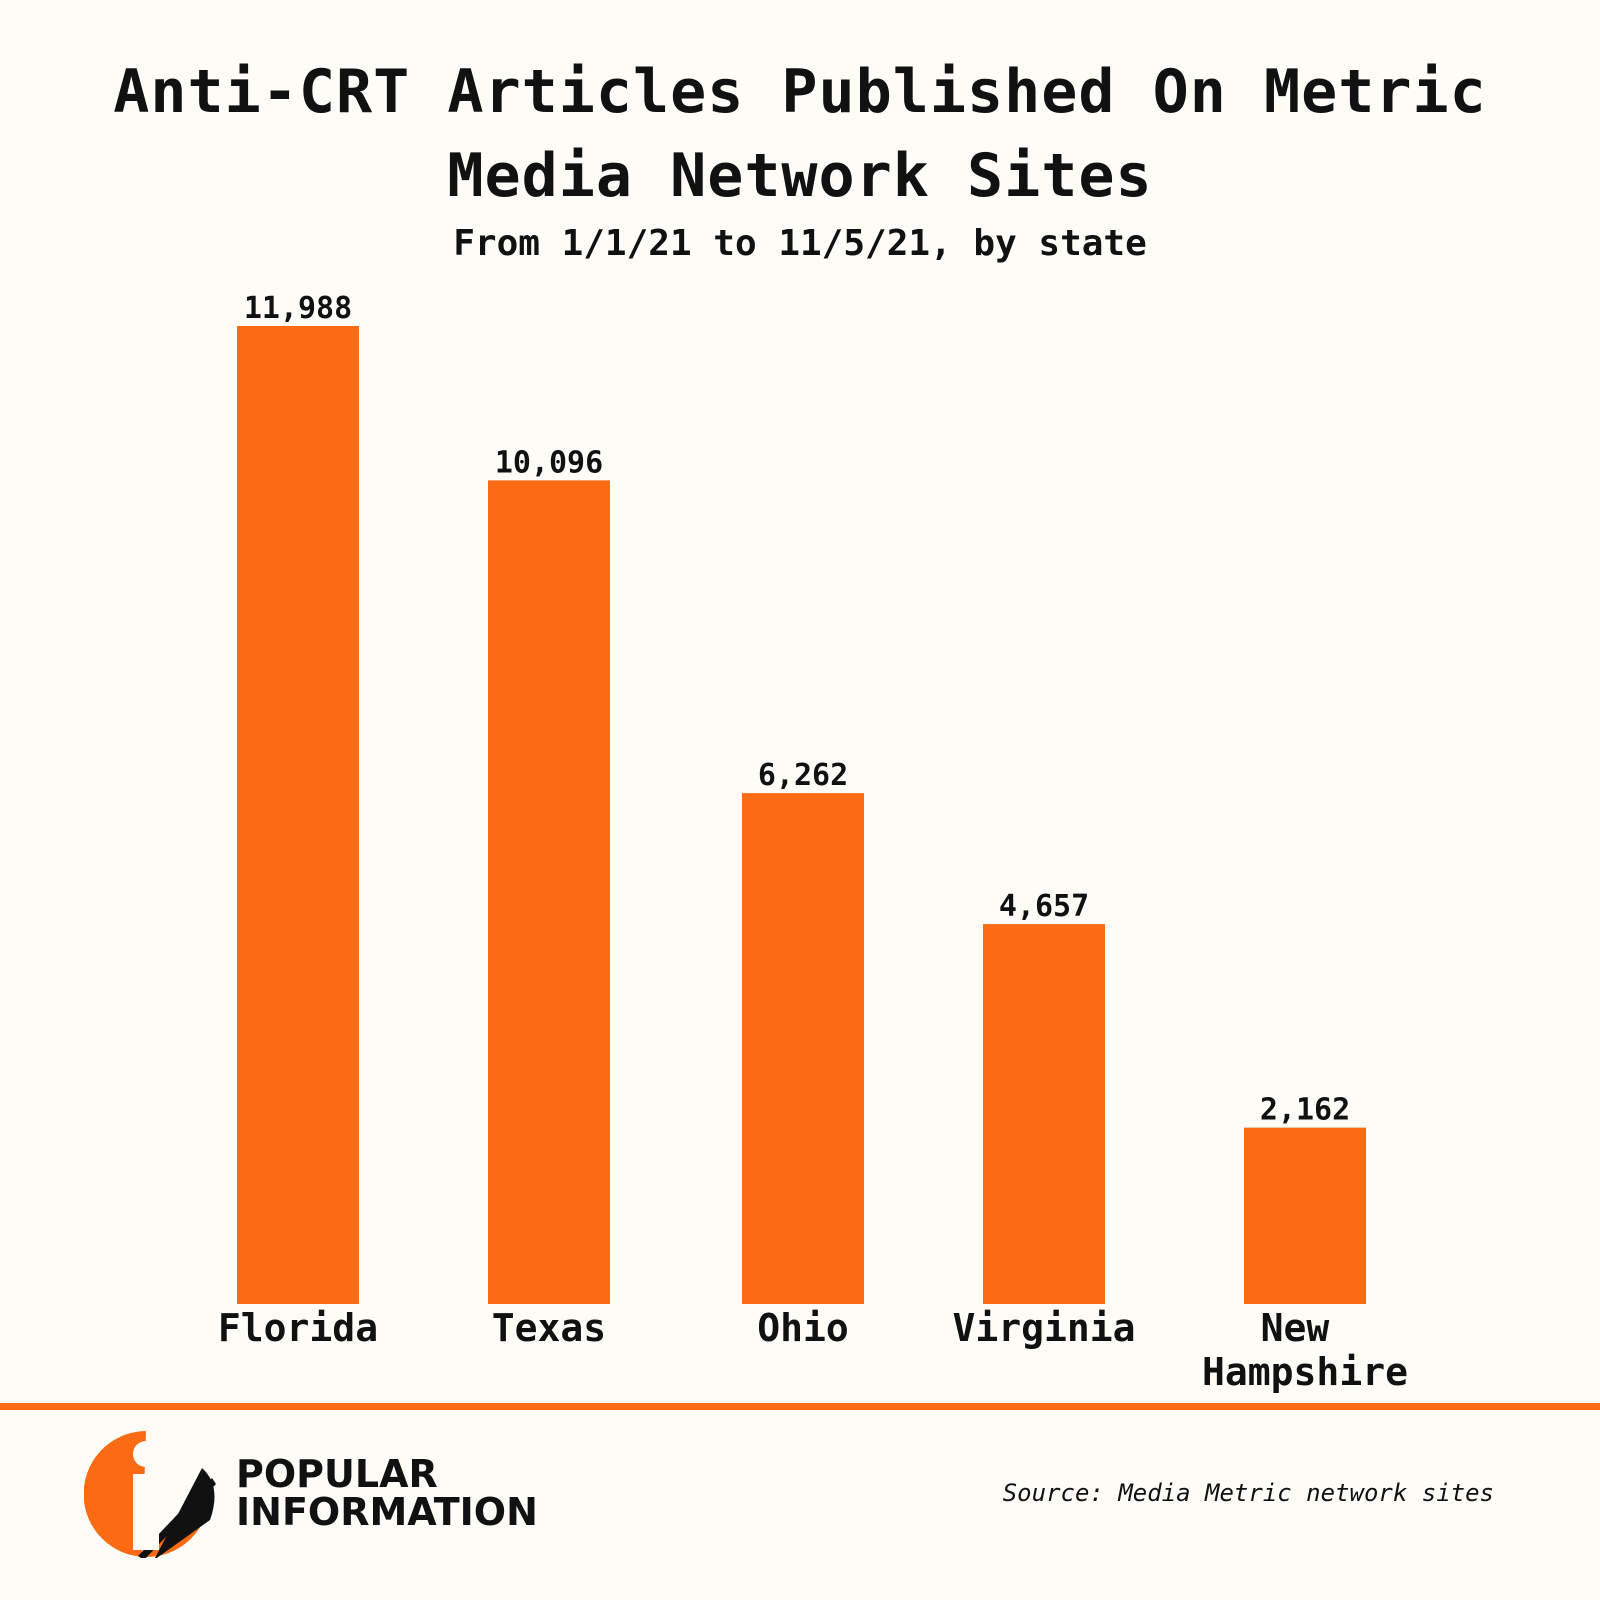 This screenshot has width=1600, height=1600. I want to click on category-label: Florida, so click(298, 1328).